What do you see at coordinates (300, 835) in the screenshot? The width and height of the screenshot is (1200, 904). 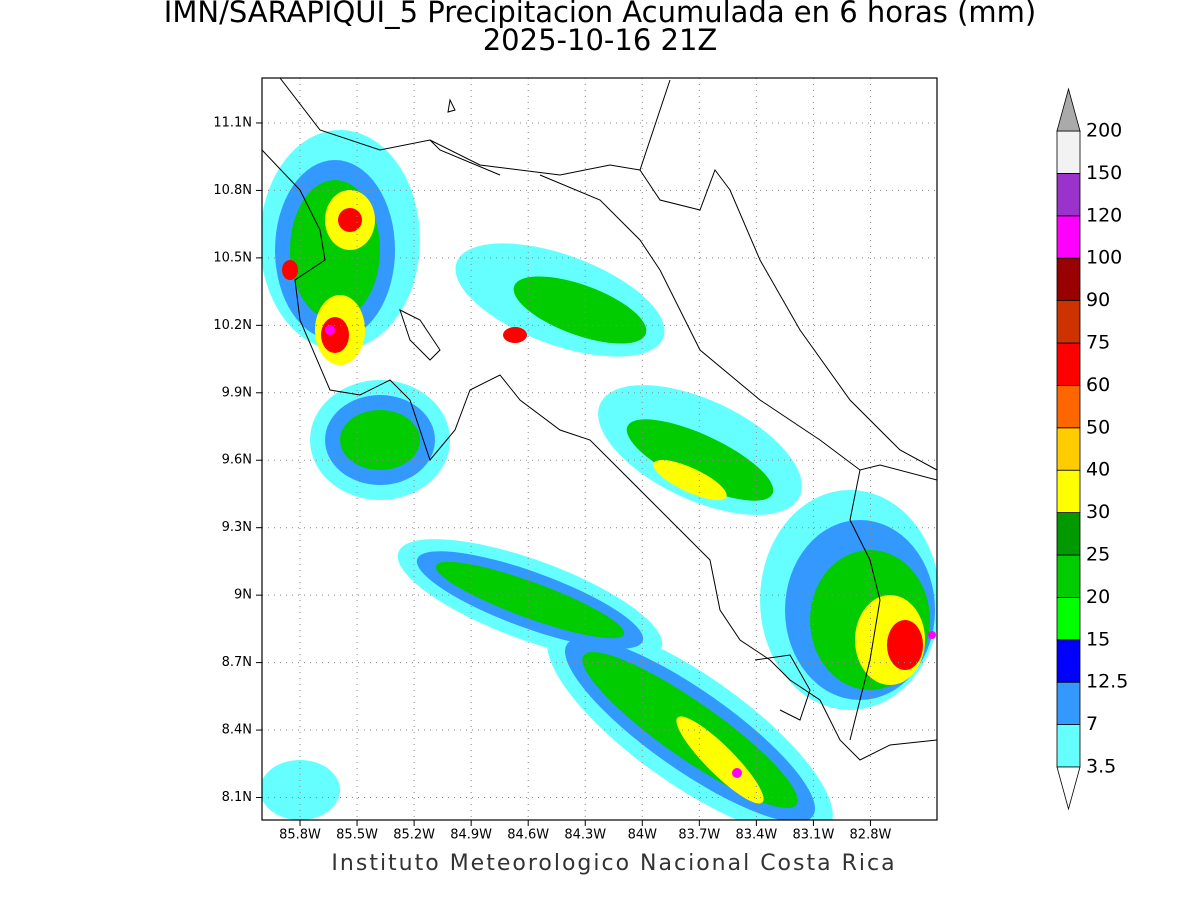 I see `lon-tick-label: 85.8W` at bounding box center [300, 835].